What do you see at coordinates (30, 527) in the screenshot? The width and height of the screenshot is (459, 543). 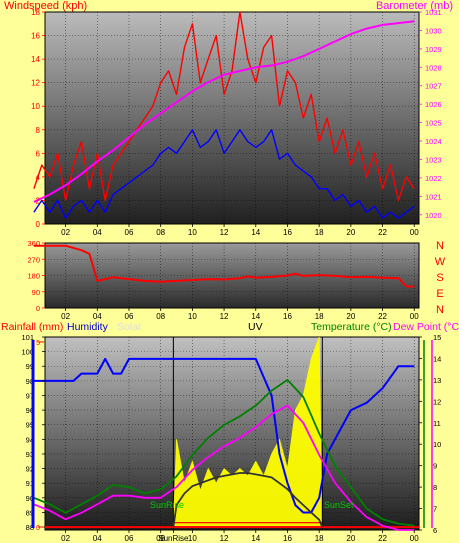 I see `y-tick-label: 88` at bounding box center [30, 527].